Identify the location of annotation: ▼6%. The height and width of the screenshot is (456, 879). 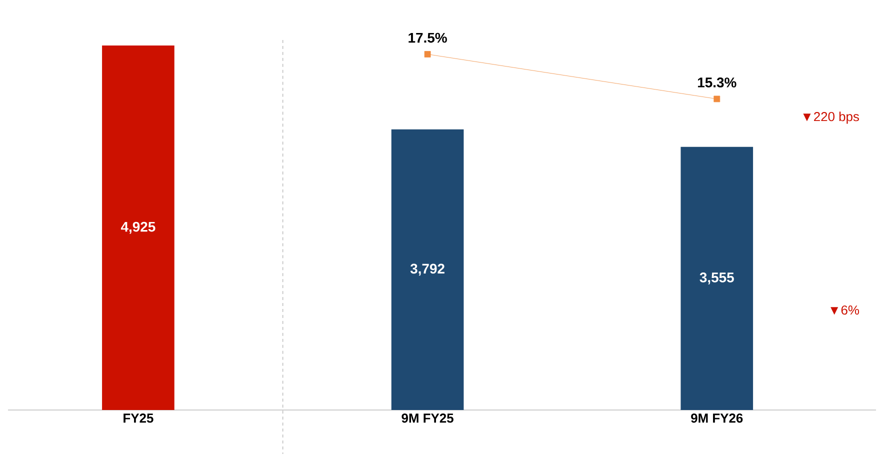
(845, 310).